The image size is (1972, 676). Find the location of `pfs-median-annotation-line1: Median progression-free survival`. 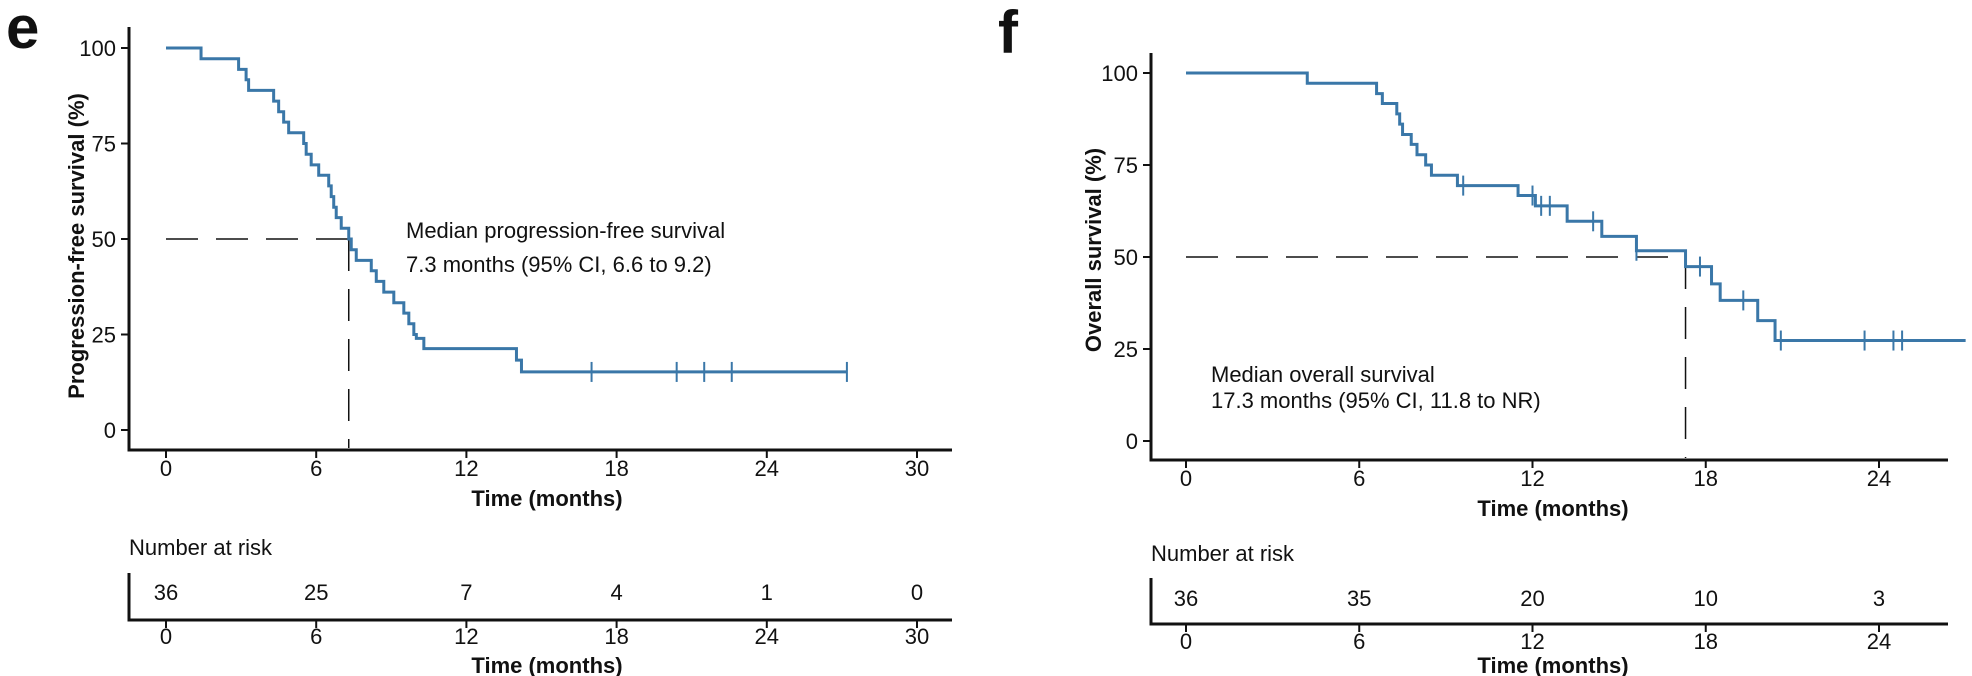

pfs-median-annotation-line1: Median progression-free survival is located at coordinates (565, 230).